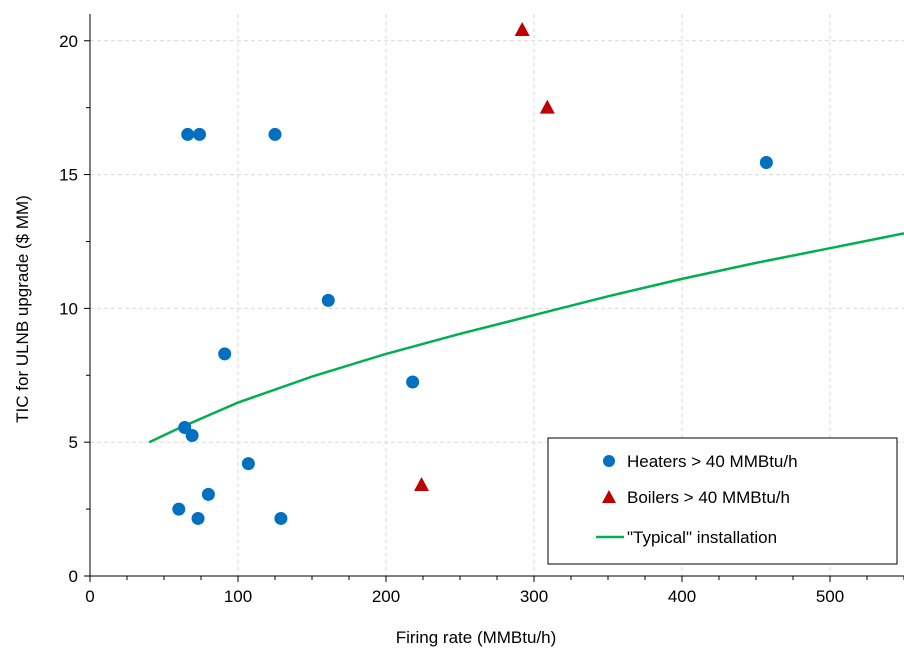 This screenshot has height=649, width=904. What do you see at coordinates (73, 576) in the screenshot?
I see `y-tick-label: 0` at bounding box center [73, 576].